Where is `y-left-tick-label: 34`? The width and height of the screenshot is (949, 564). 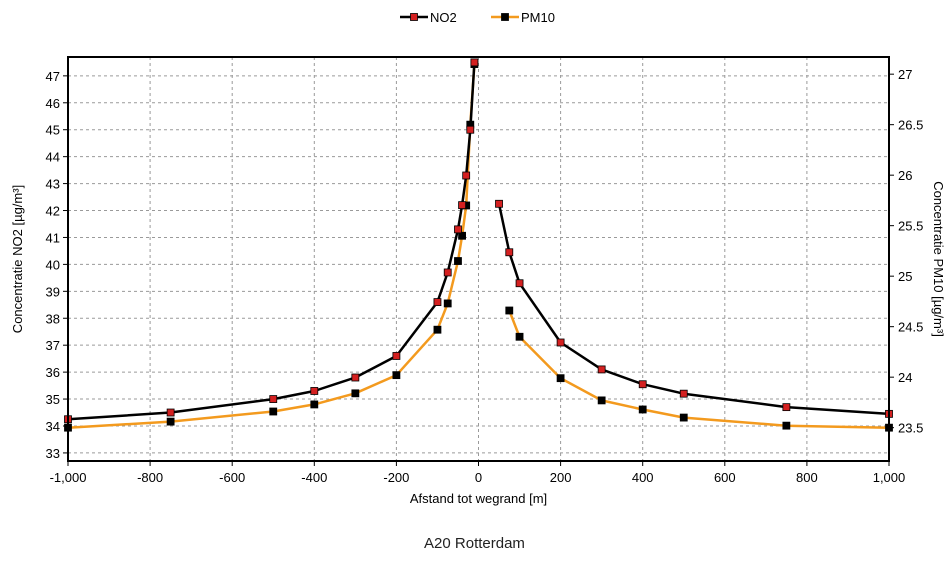
y-left-tick-label: 34 is located at coordinates (53, 426).